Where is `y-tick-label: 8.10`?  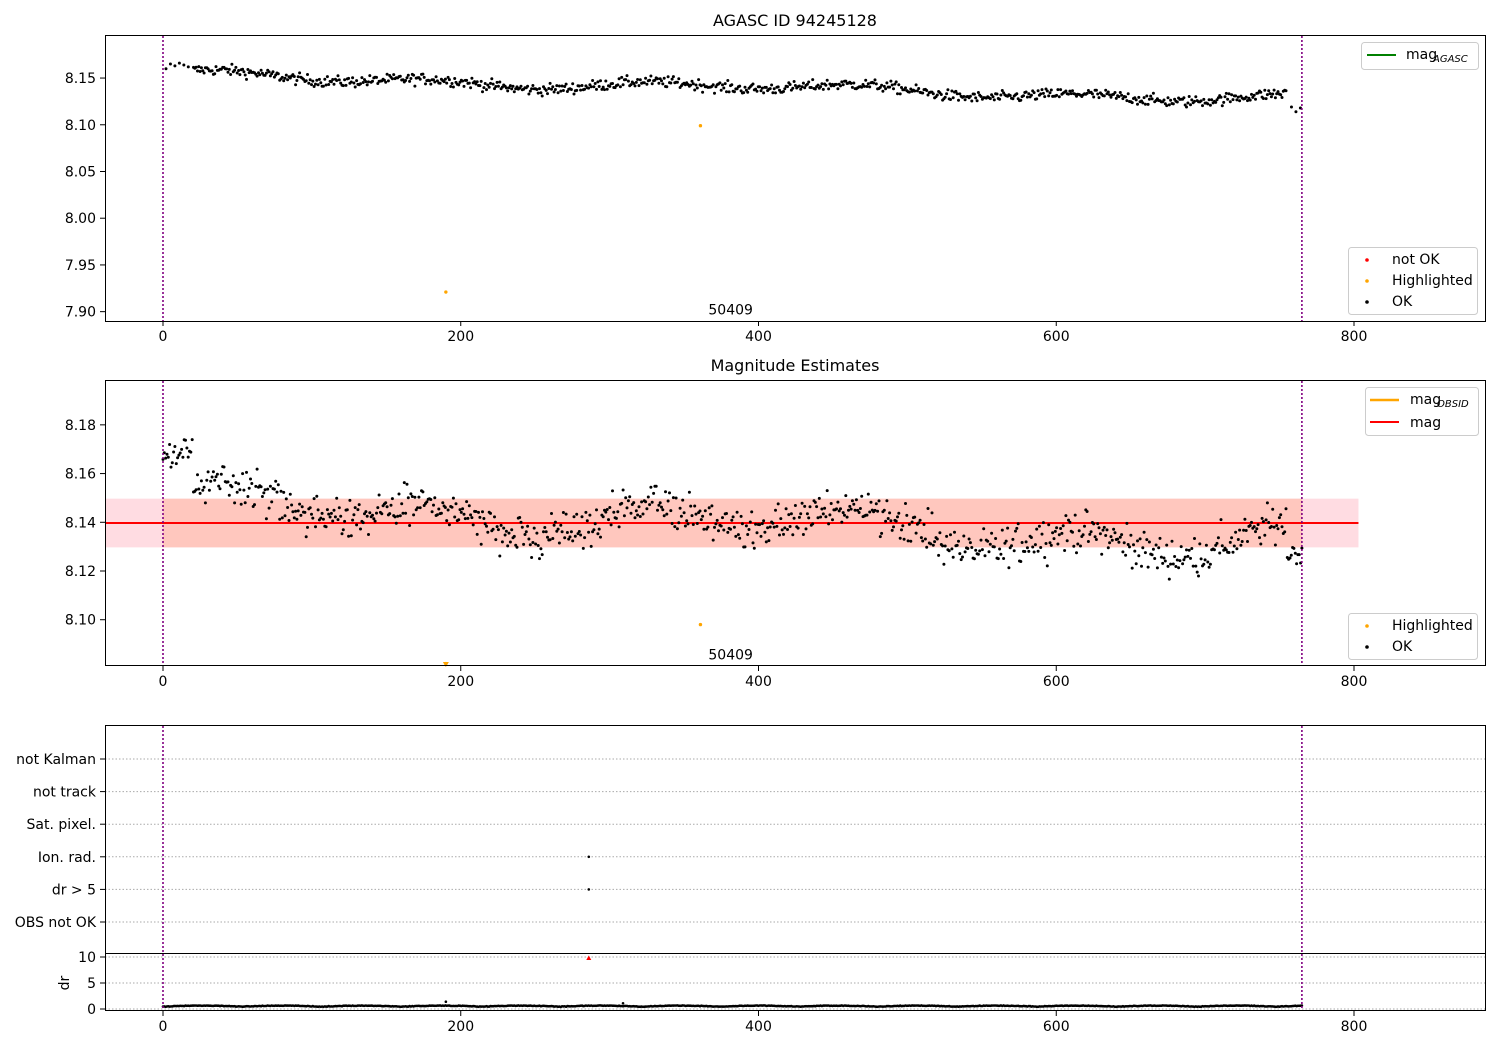
y-tick-label: 8.10 is located at coordinates (80, 621).